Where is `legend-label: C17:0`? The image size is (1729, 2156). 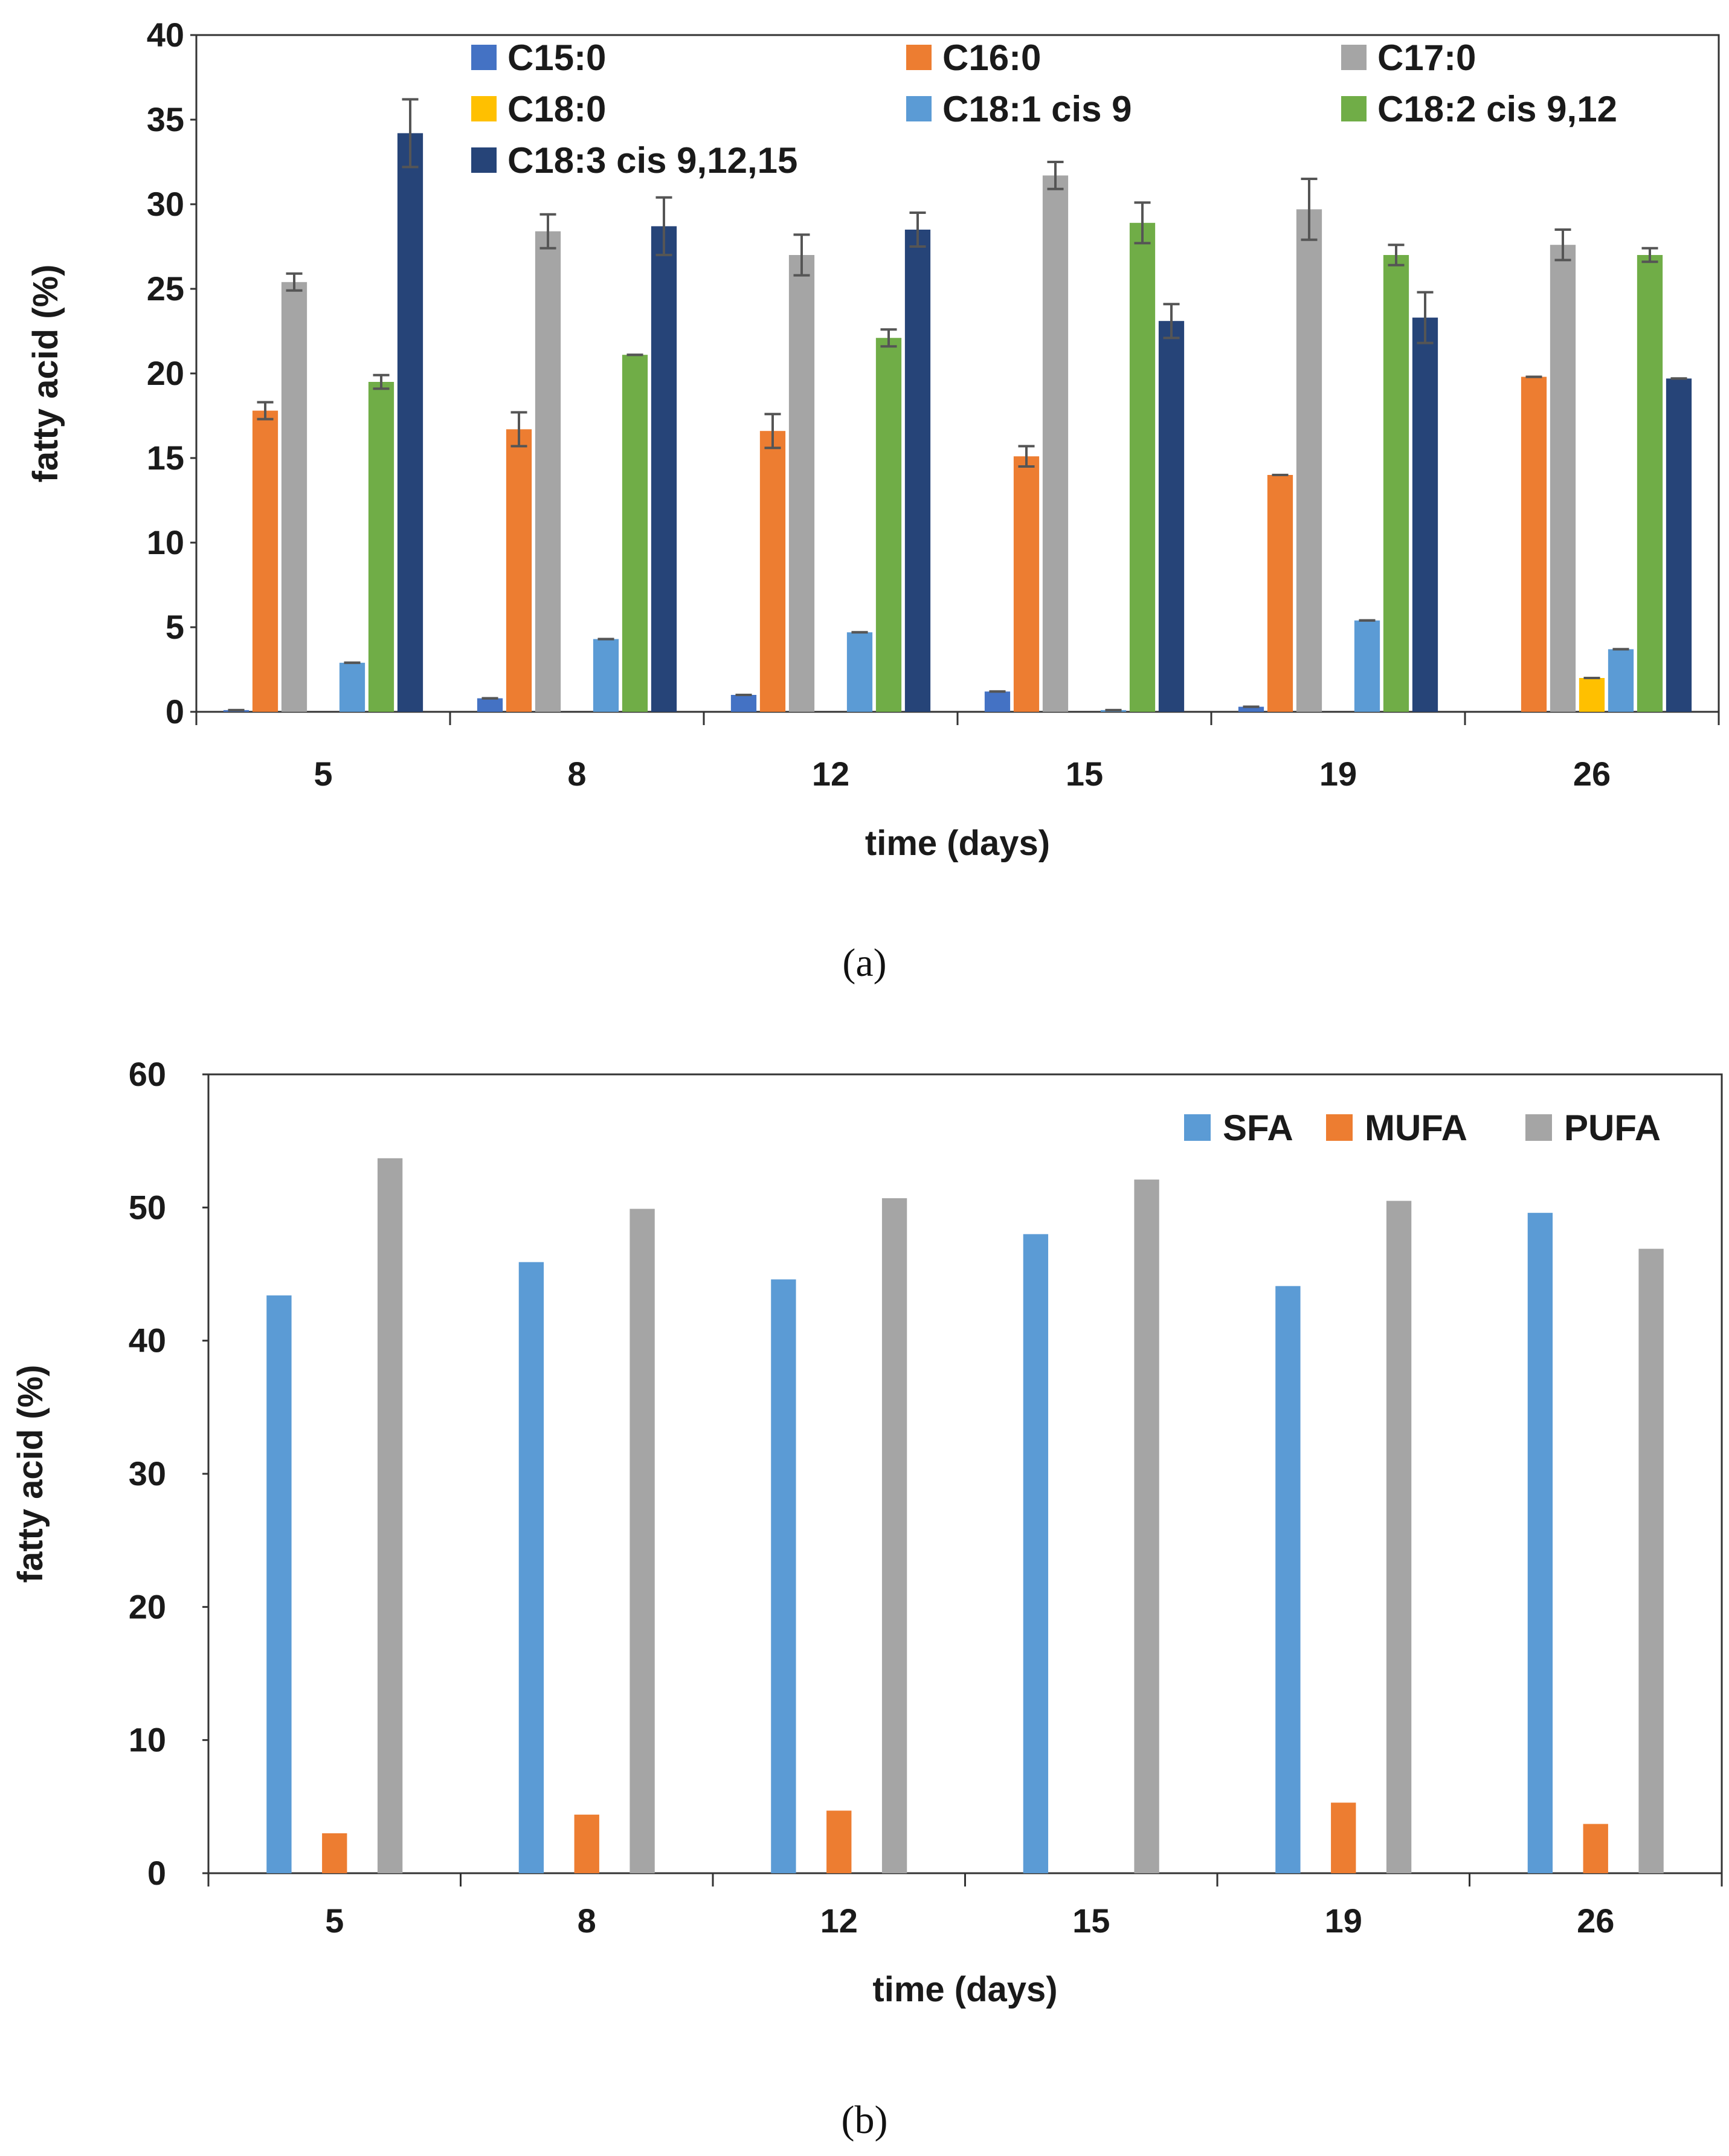 legend-label: C17:0 is located at coordinates (1426, 58).